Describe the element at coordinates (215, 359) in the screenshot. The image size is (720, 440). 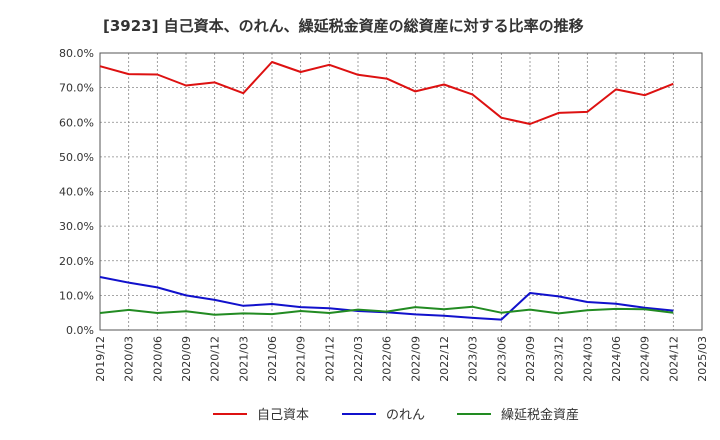
I see `x-tick-label: 2020/12` at that location.